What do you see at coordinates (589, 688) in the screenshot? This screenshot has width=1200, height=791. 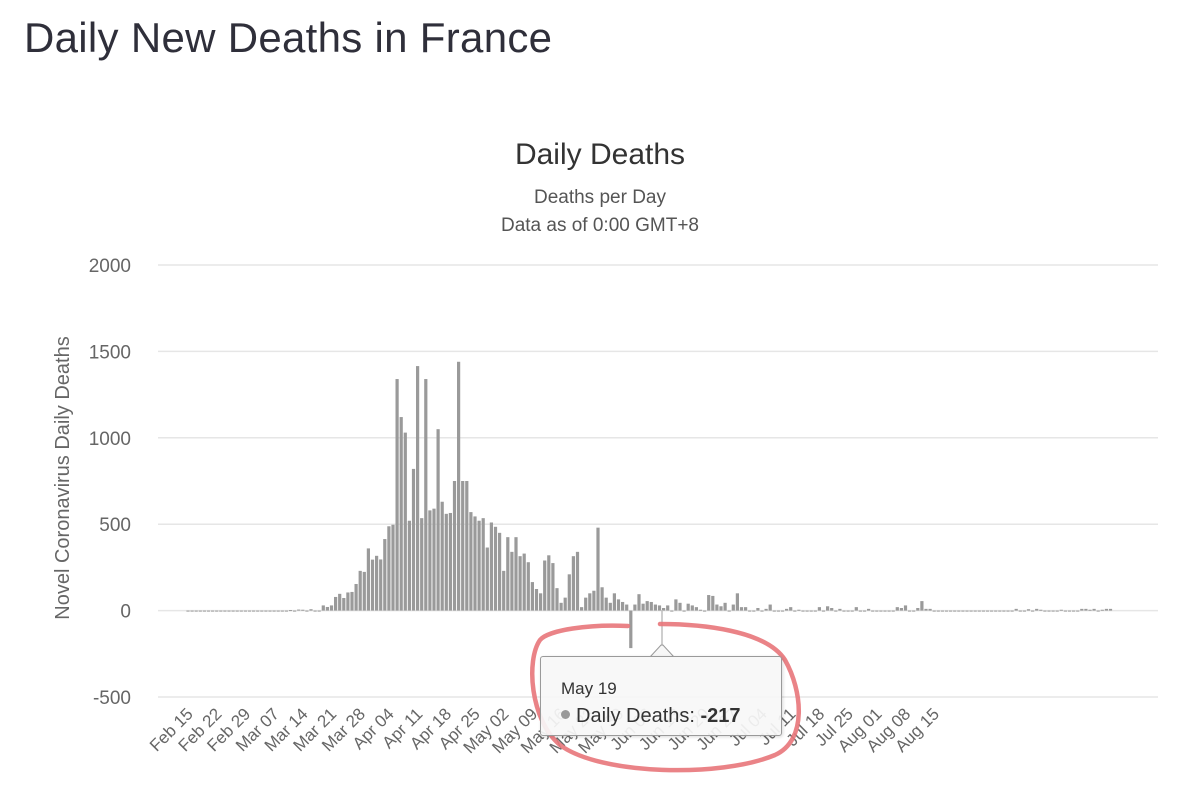 I see `tooltip-date: May 19` at bounding box center [589, 688].